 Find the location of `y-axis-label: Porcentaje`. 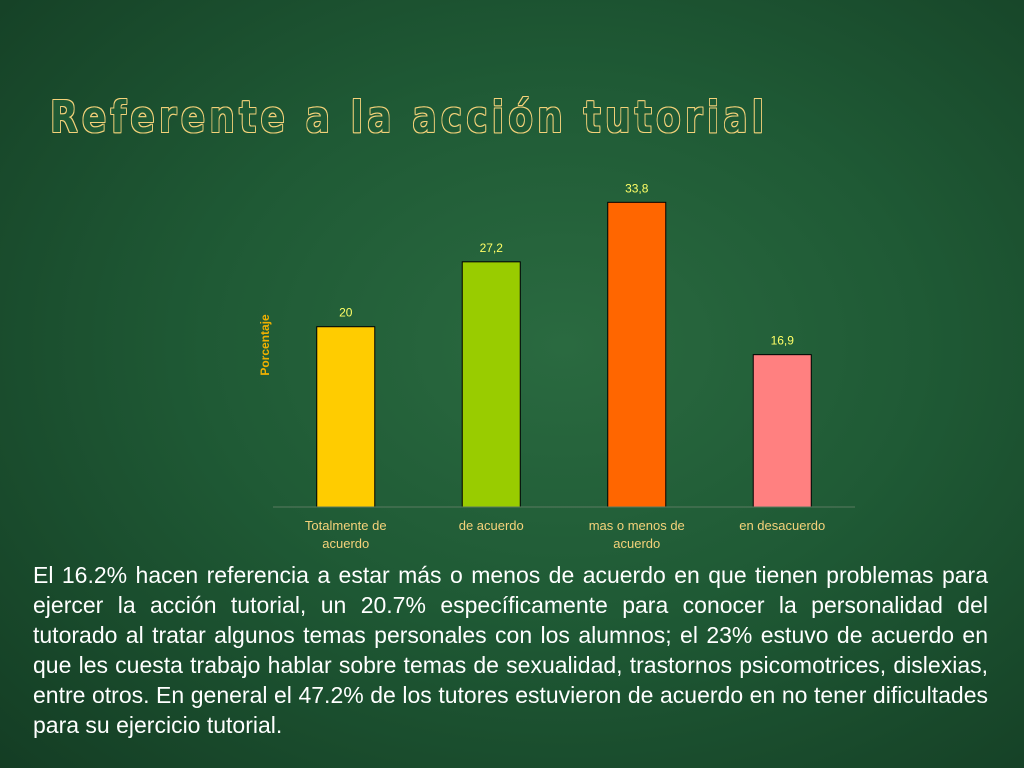

y-axis-label: Porcentaje is located at coordinates (265, 345).